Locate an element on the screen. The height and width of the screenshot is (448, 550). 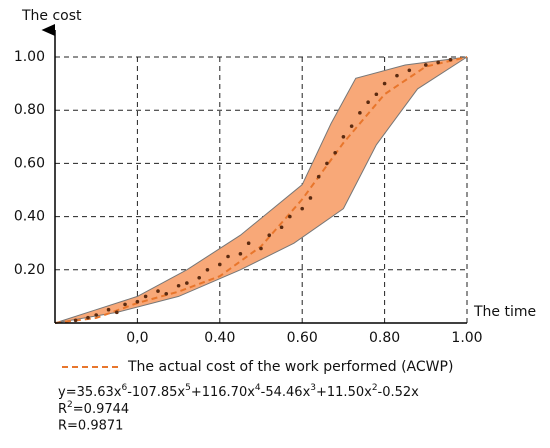
x-tick-label: 0.80 is located at coordinates (384, 338).